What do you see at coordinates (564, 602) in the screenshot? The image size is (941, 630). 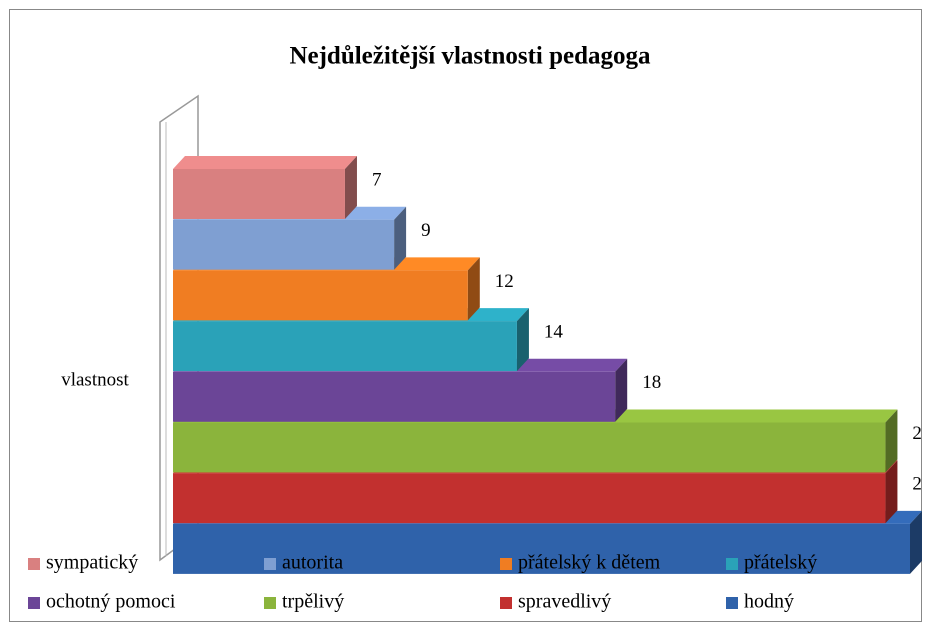 I see `legend-label: spravedlivý` at bounding box center [564, 602].